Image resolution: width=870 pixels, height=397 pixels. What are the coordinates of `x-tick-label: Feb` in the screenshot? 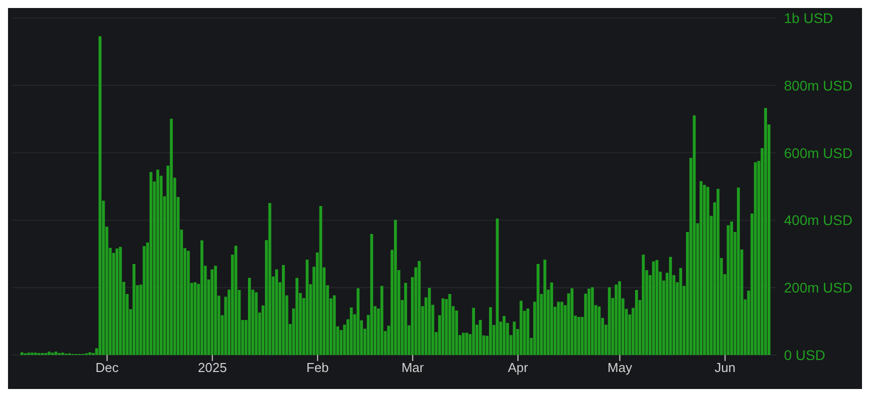 It's located at (317, 368).